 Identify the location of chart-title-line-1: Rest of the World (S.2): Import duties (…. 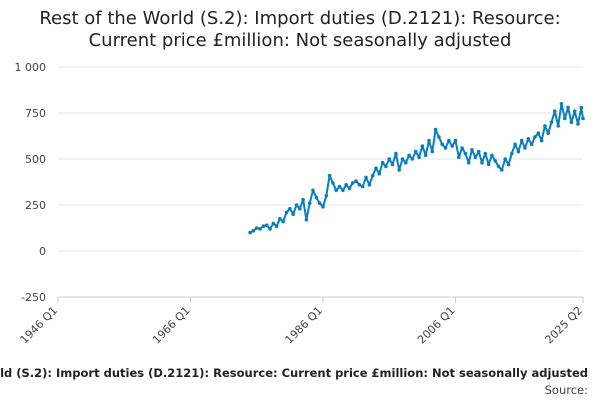
(299, 18).